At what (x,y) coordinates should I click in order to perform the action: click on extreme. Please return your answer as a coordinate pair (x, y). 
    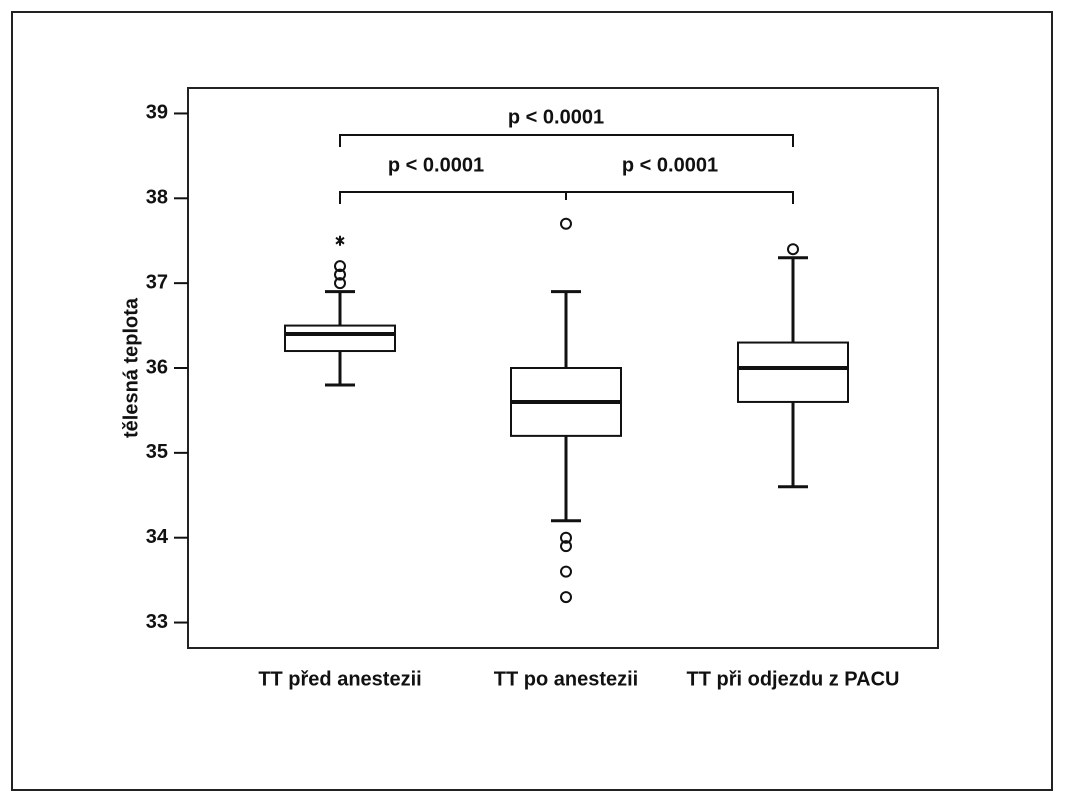
    Looking at the image, I should click on (340, 240).